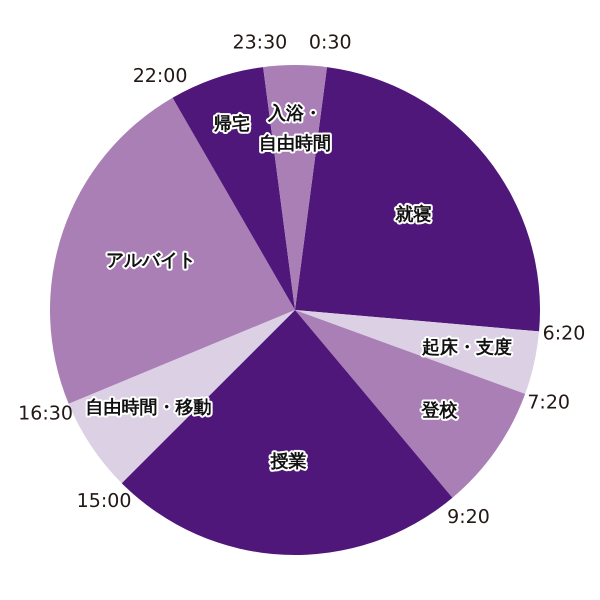  I want to click on text: 16:30, so click(45, 413).